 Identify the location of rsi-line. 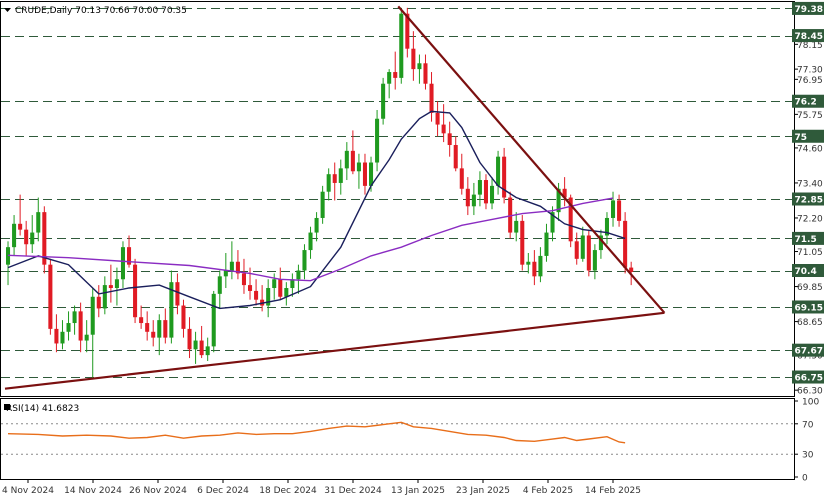
(316, 432).